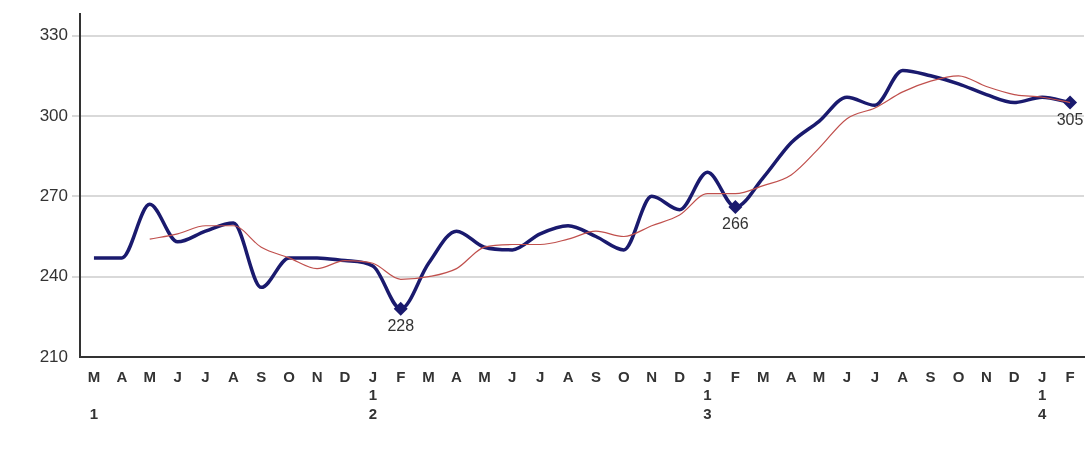  What do you see at coordinates (53, 115) in the screenshot?
I see `y-tick-label: 300` at bounding box center [53, 115].